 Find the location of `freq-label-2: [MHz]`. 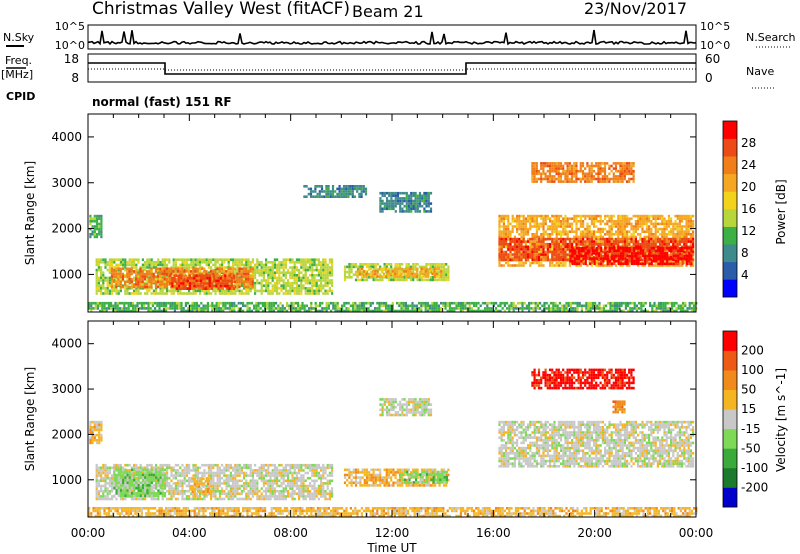

freq-label-2: [MHz] is located at coordinates (17, 74).